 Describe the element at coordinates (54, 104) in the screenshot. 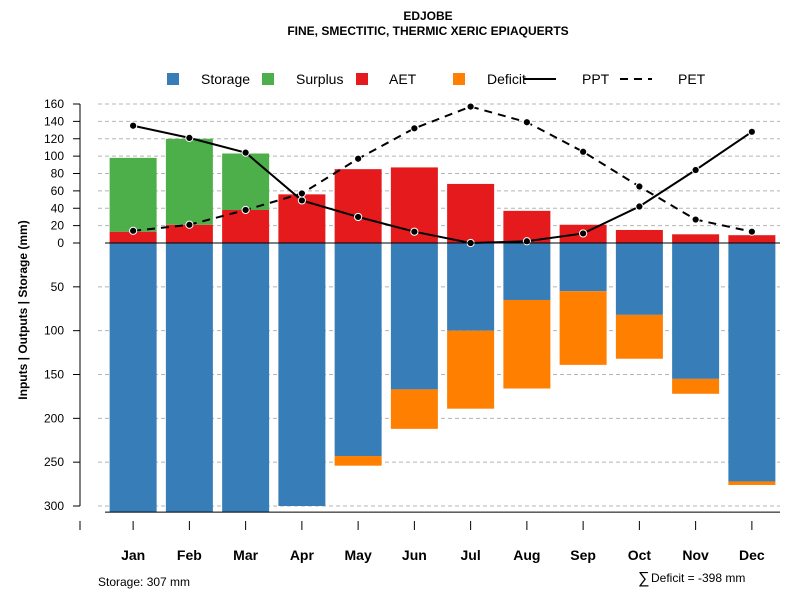

I see `y-tick-label: 160` at that location.